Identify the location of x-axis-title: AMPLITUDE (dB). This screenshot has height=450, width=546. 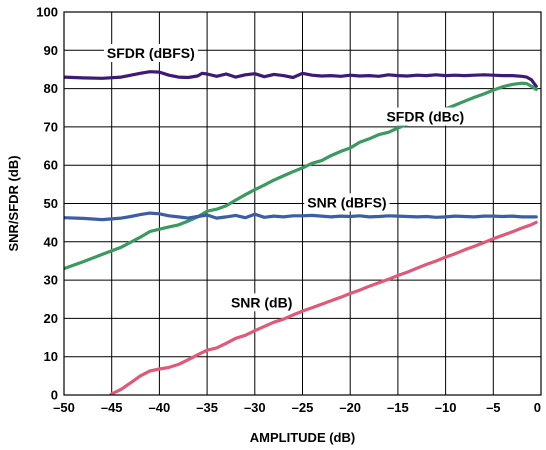
(302, 437).